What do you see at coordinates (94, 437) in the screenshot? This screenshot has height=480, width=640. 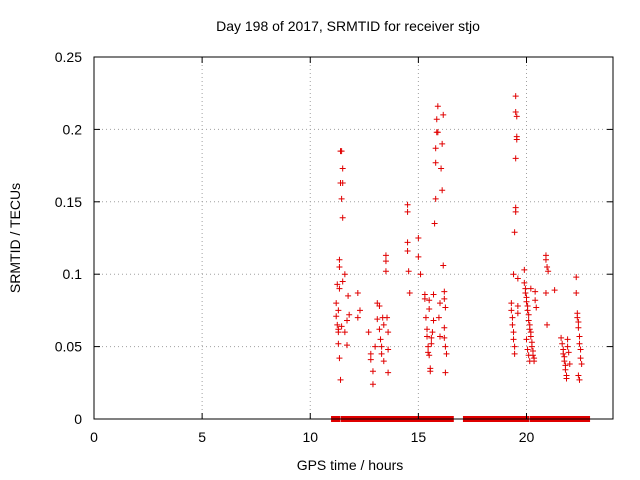 I see `x-tick-label: 0` at bounding box center [94, 437].